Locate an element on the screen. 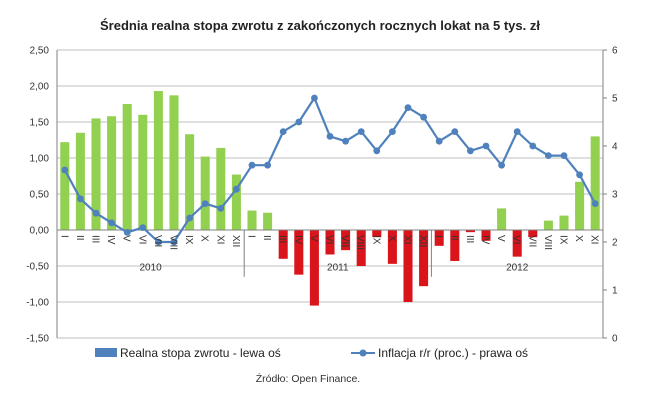  left-axis-tick-label: -1,50 is located at coordinates (37, 339).